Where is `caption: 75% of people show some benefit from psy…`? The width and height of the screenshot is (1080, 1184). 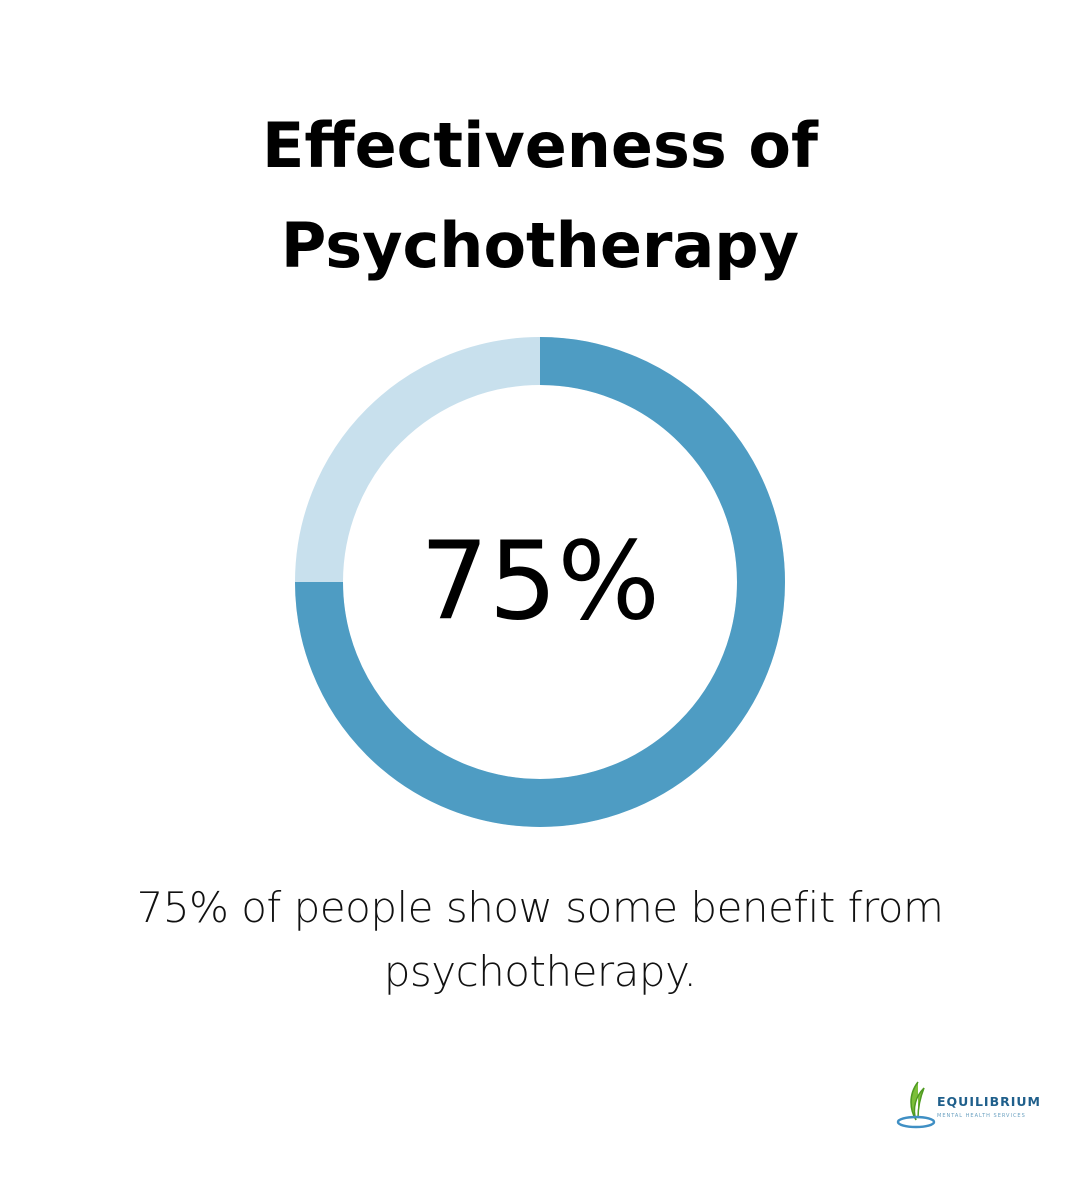
caption: 75% of people show some benefit from psy… is located at coordinates (540, 939).